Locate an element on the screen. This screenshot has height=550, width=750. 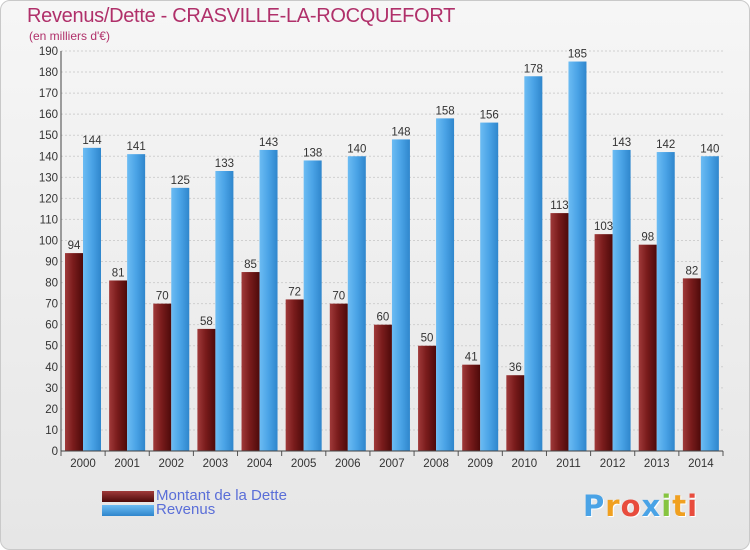
x-tick-label: 2006 is located at coordinates (348, 464).